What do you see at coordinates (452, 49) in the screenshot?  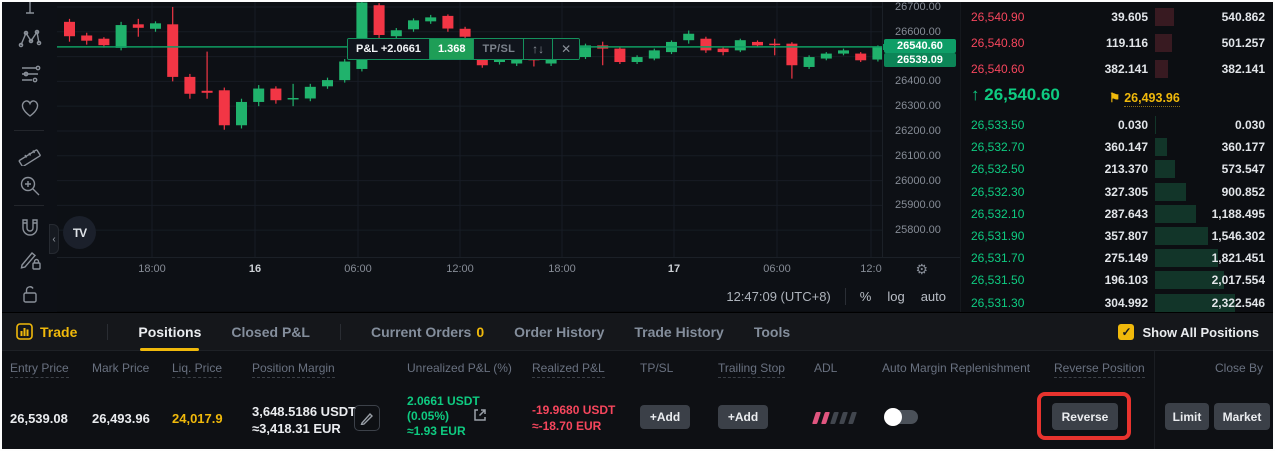 I see `position-qty-chip: 1.368` at bounding box center [452, 49].